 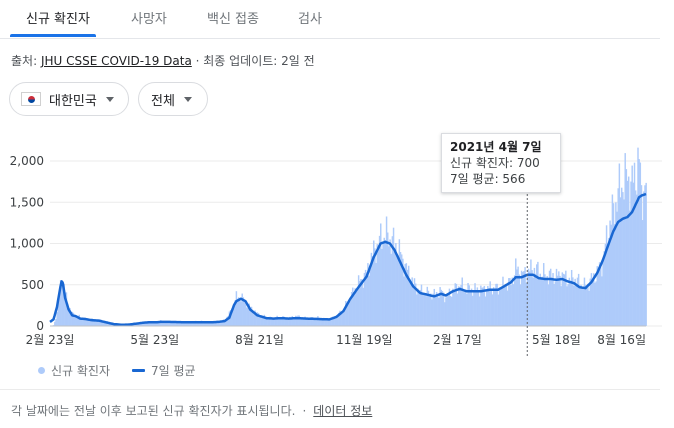 What do you see at coordinates (32, 285) in the screenshot?
I see `y-tick-label: 500` at bounding box center [32, 285].